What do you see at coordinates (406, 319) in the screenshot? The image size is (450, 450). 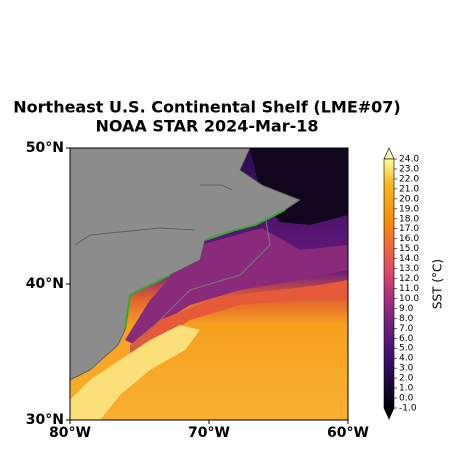 I see `colorbar-tick-label: 8.0` at bounding box center [406, 319].